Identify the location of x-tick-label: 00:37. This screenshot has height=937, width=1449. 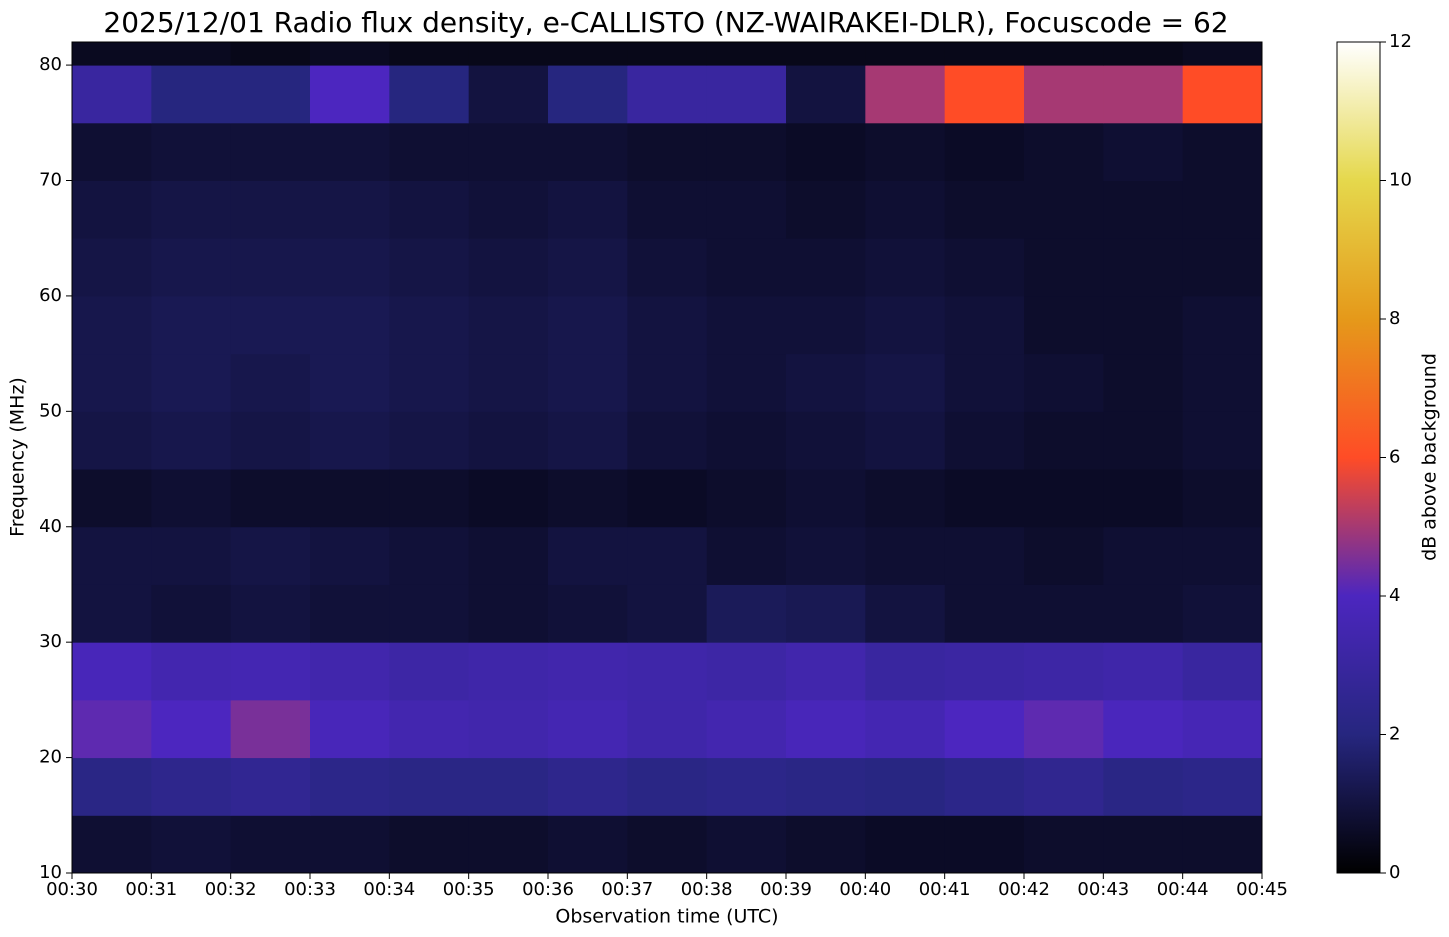
(627, 889).